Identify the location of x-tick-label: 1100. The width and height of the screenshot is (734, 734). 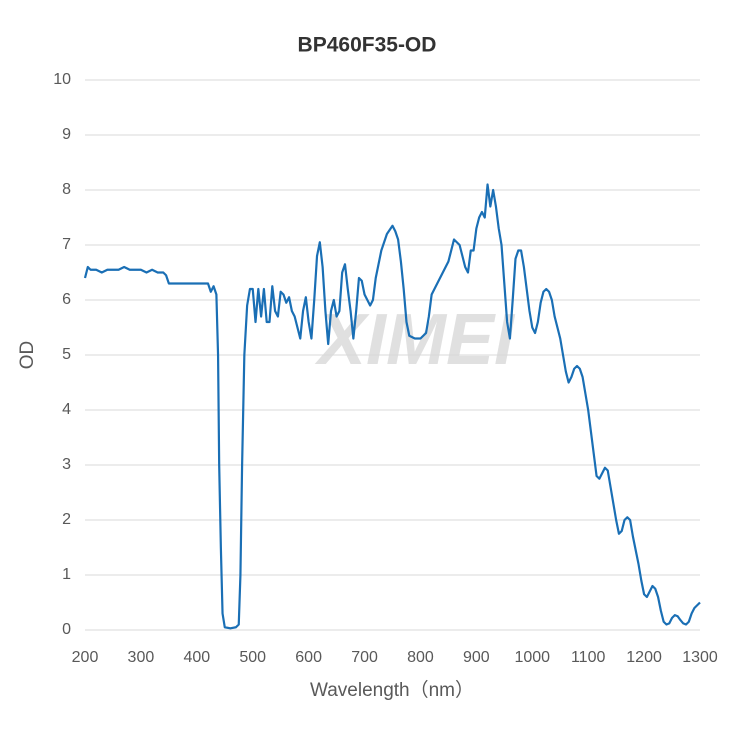
(588, 657).